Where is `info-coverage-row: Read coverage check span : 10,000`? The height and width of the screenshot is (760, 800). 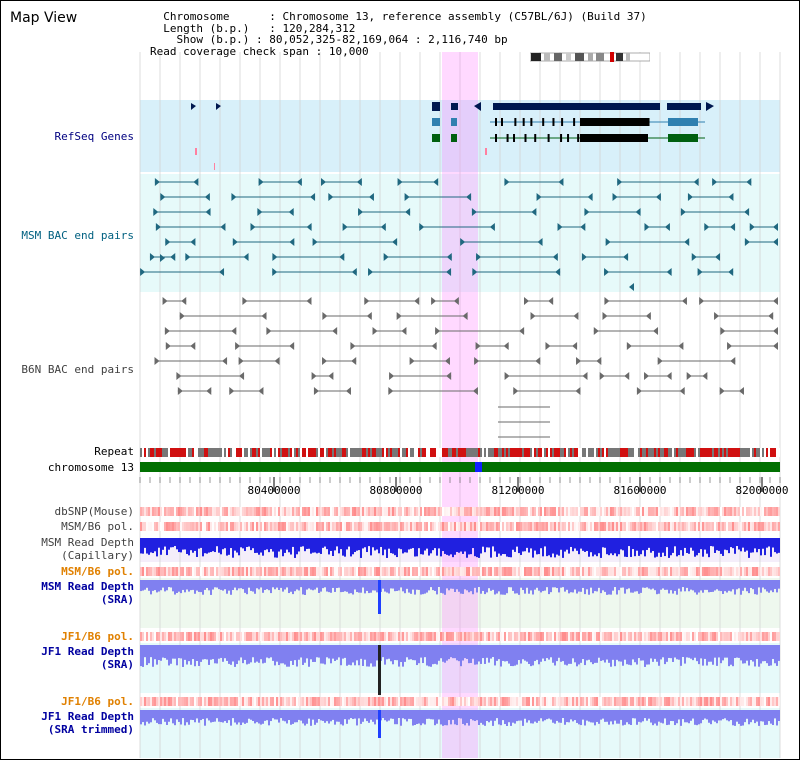 info-coverage-row: Read coverage check span : 10,000 is located at coordinates (259, 51).